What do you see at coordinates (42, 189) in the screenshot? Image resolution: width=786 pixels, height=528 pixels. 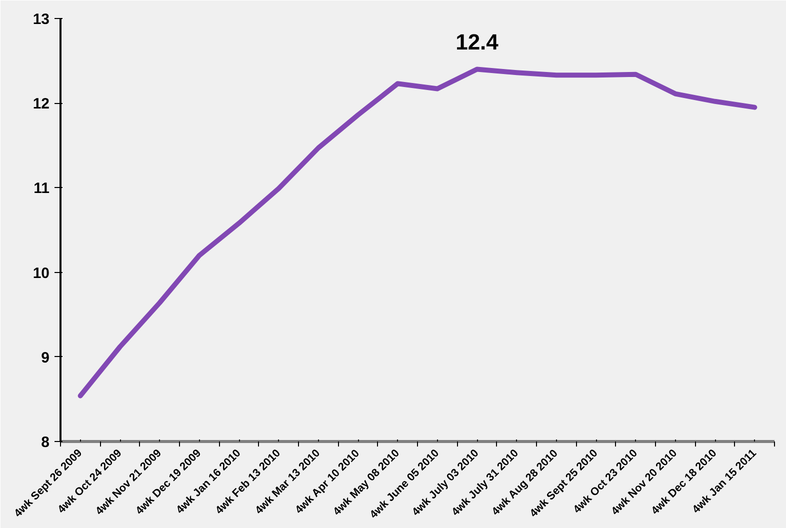 I see `y-tick-label: 11` at bounding box center [42, 189].